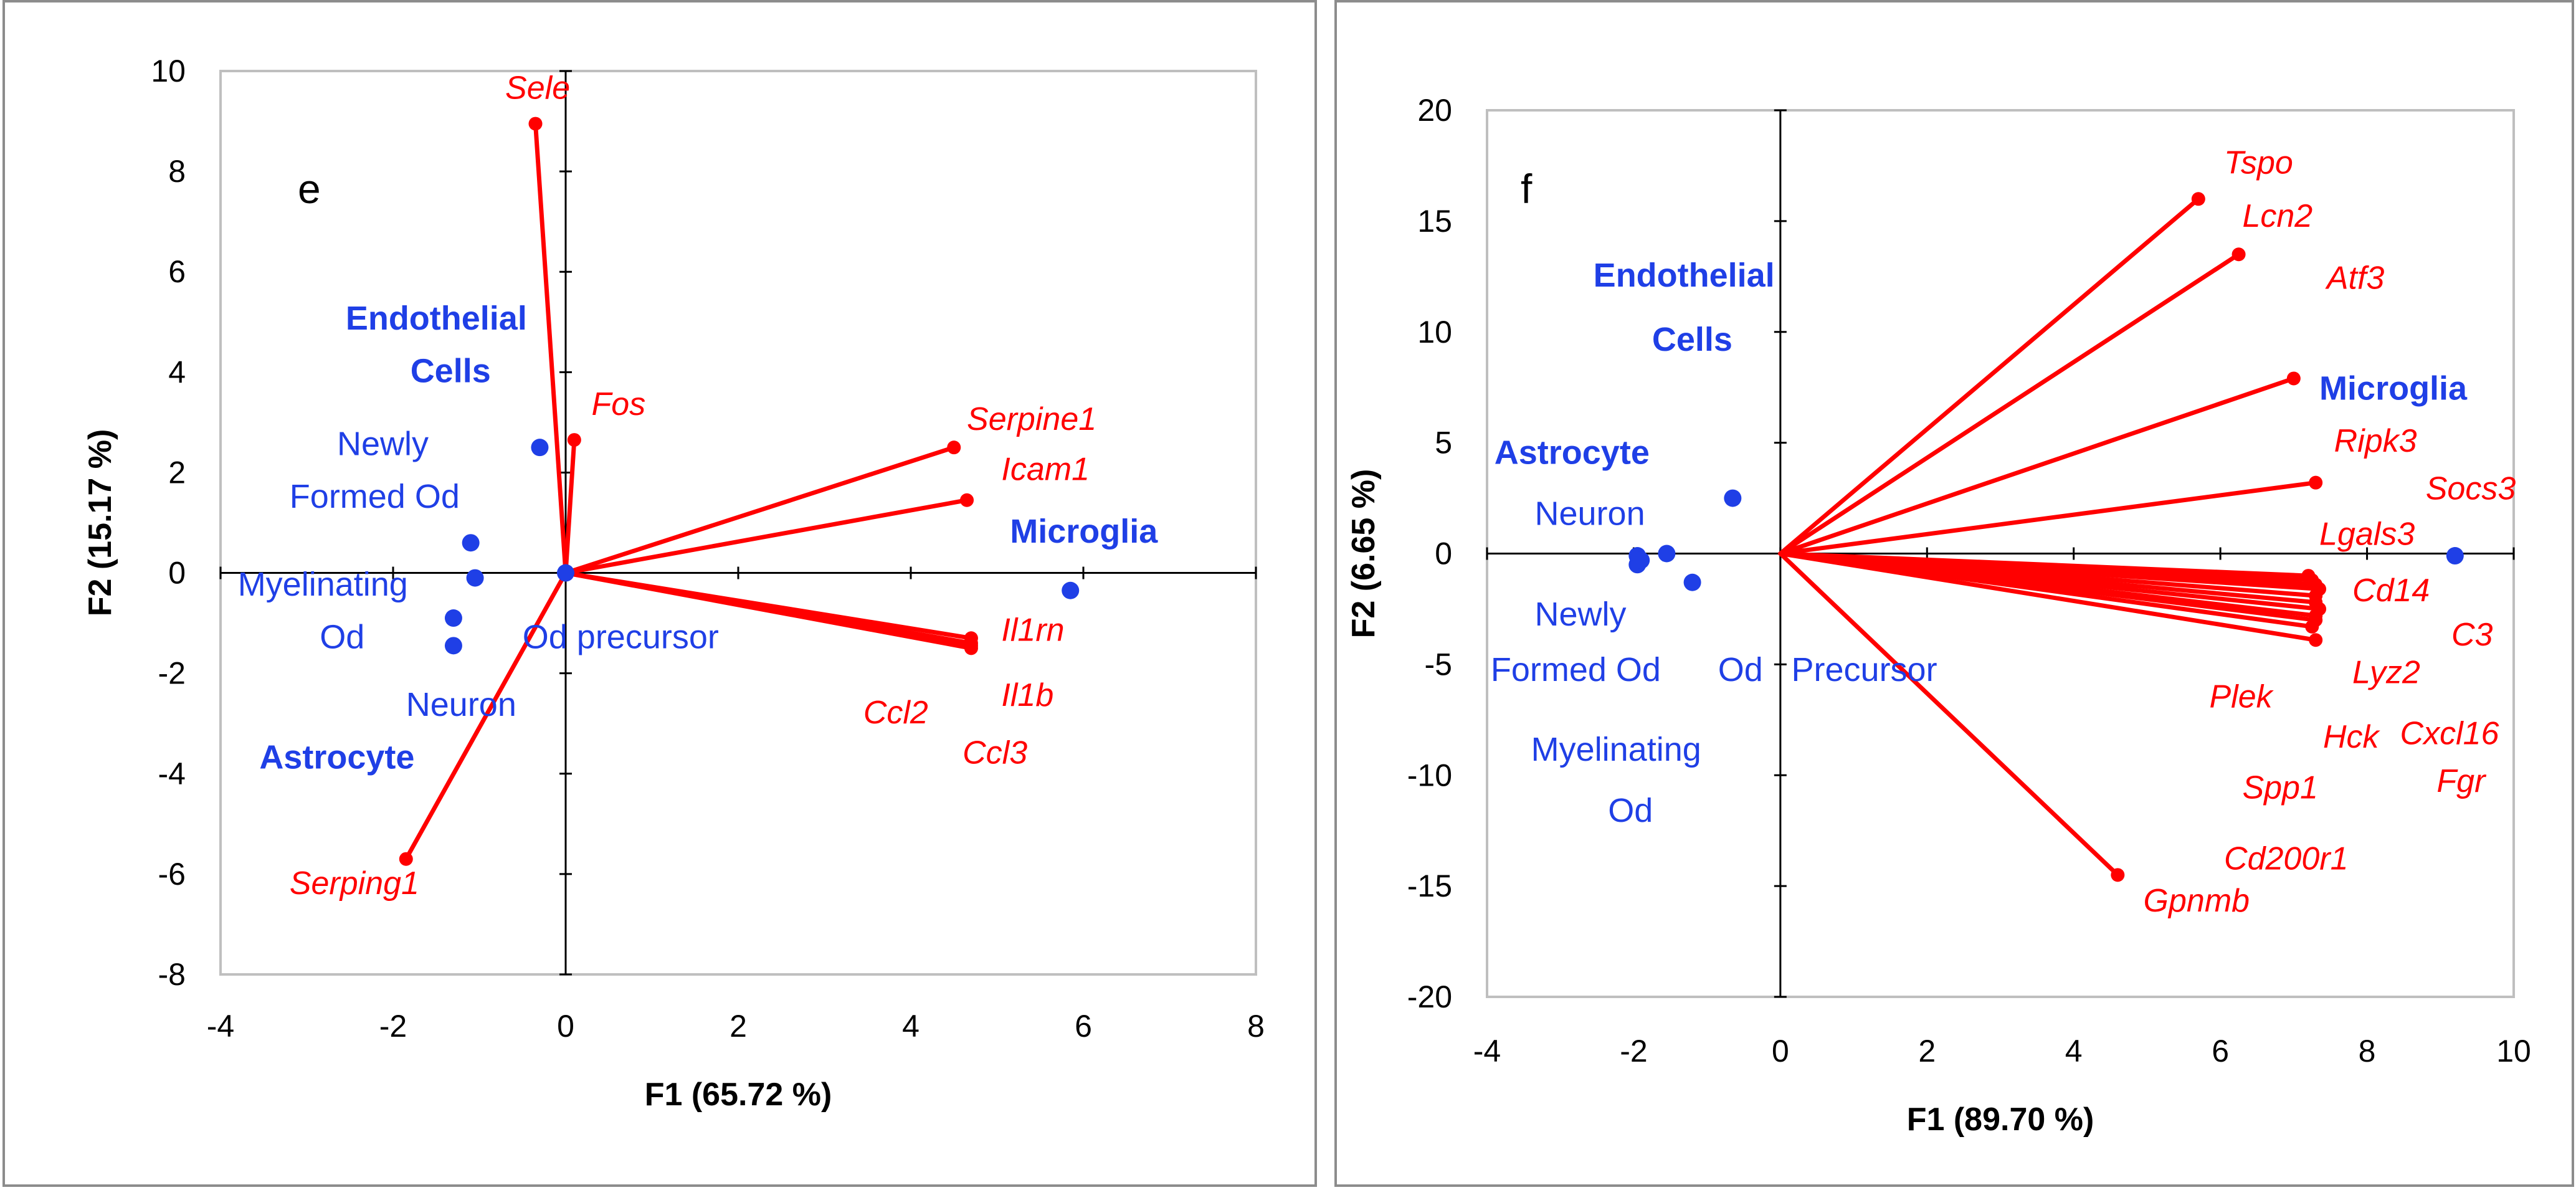  Describe the element at coordinates (2352, 737) in the screenshot. I see `gene-label: Hck` at that location.